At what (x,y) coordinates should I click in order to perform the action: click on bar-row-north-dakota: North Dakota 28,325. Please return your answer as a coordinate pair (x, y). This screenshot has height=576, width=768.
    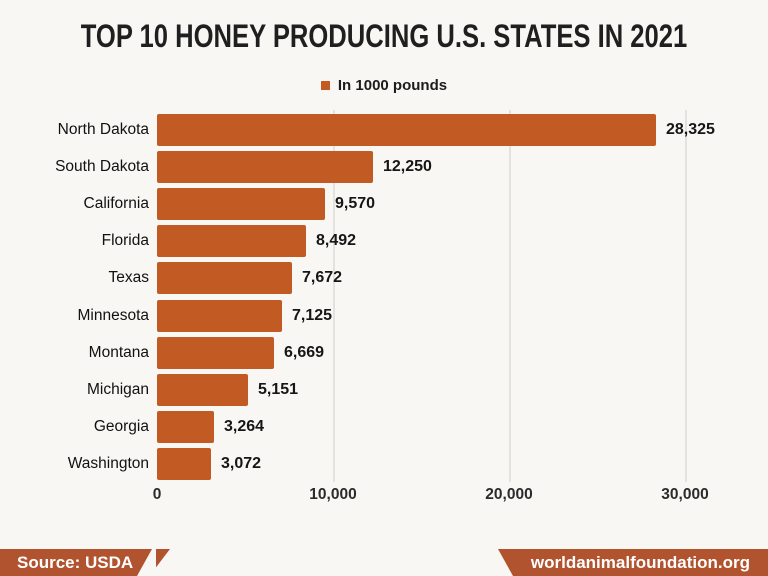
    Looking at the image, I should click on (384, 129).